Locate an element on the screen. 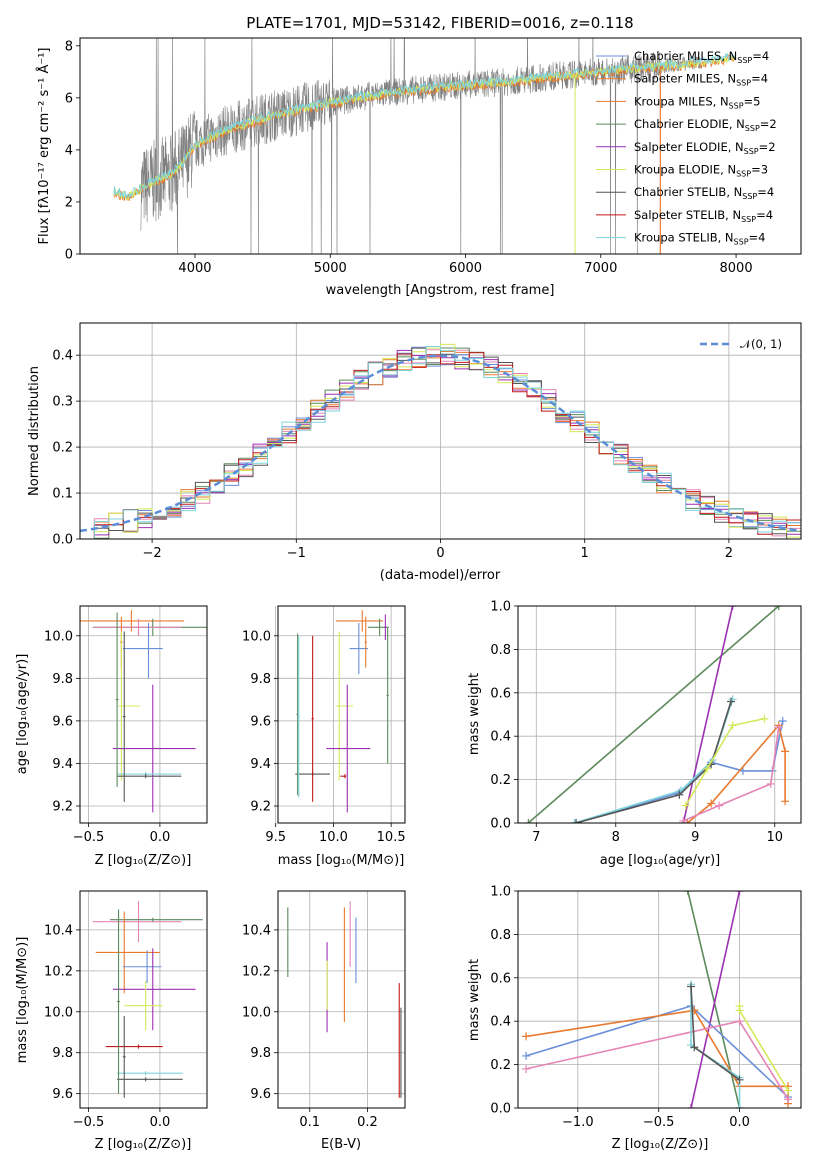 The image size is (819, 1170). residuals-xtick-label: −2 is located at coordinates (152, 553).